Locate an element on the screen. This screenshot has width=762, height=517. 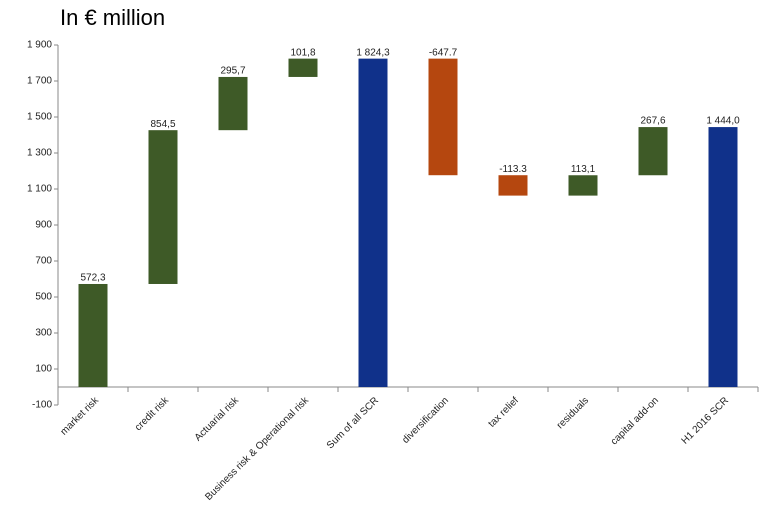
data-label: 101,8 is located at coordinates (302, 52).